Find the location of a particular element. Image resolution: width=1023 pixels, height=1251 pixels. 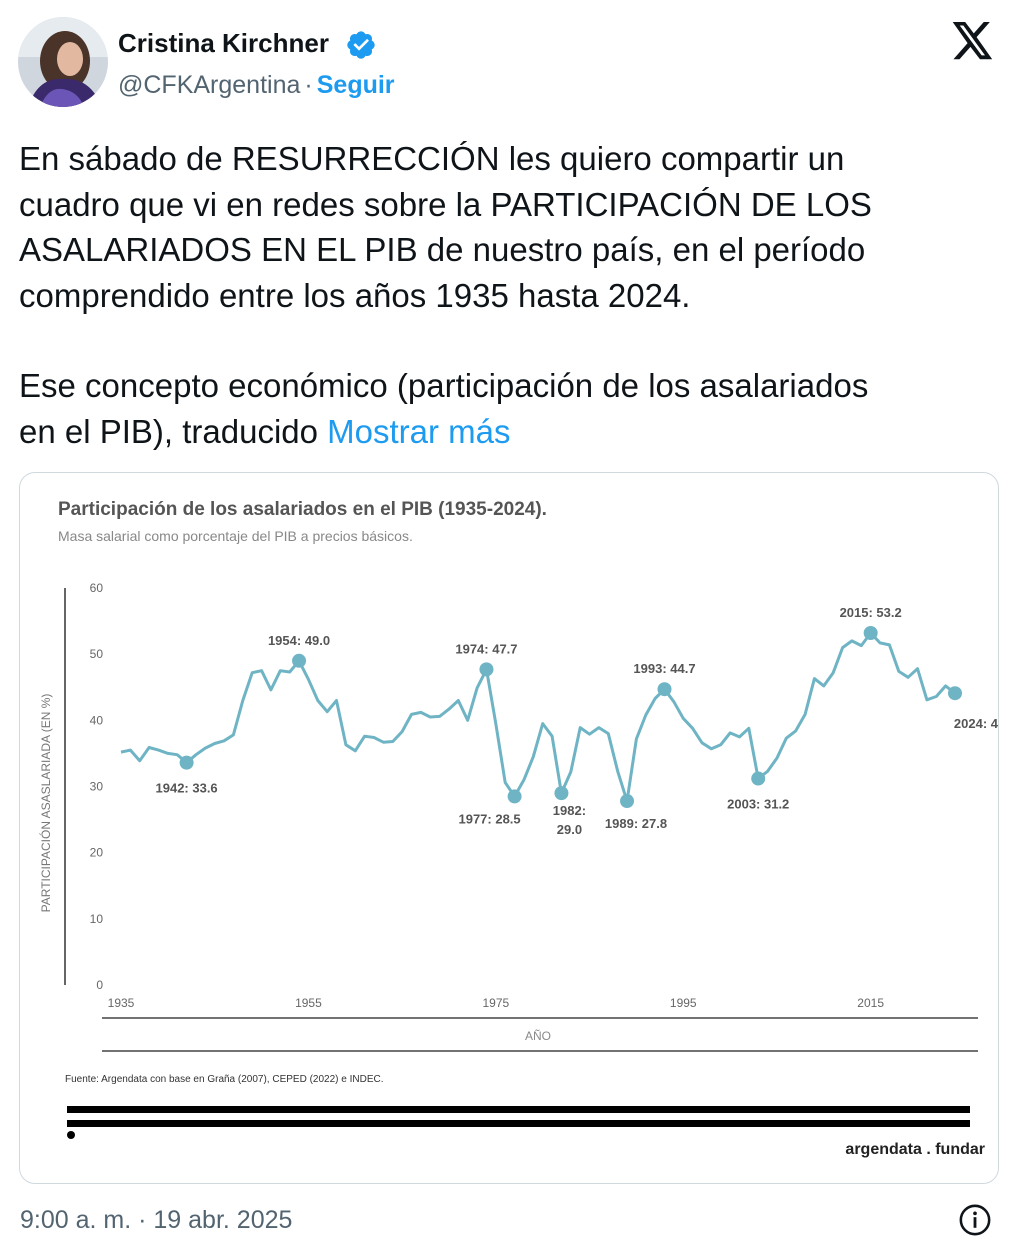

x-tick-label: 1995 is located at coordinates (683, 1003).